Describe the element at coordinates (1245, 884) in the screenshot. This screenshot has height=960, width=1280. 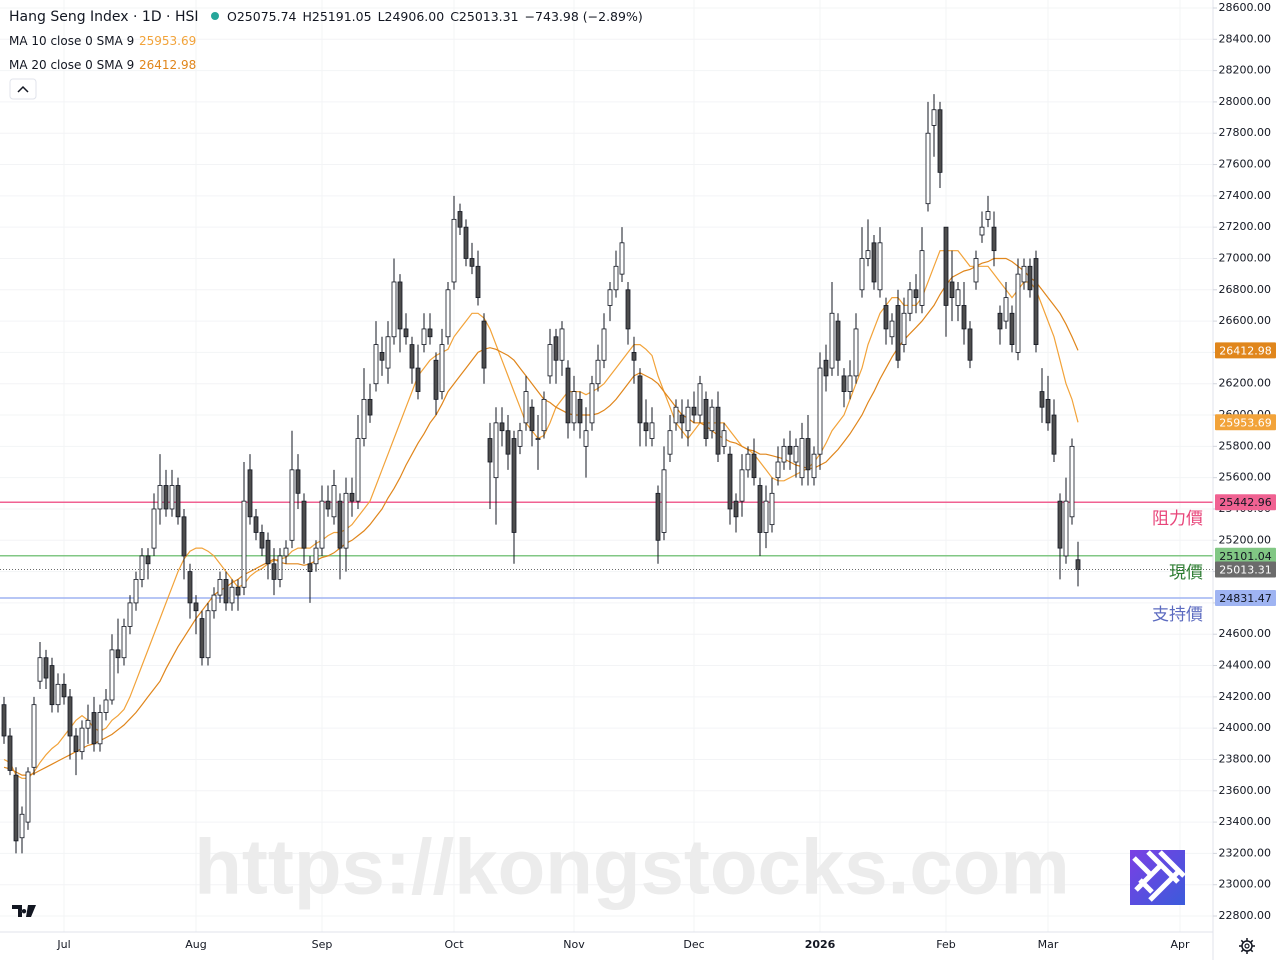
I see `y-tick-label: 23000.00` at that location.